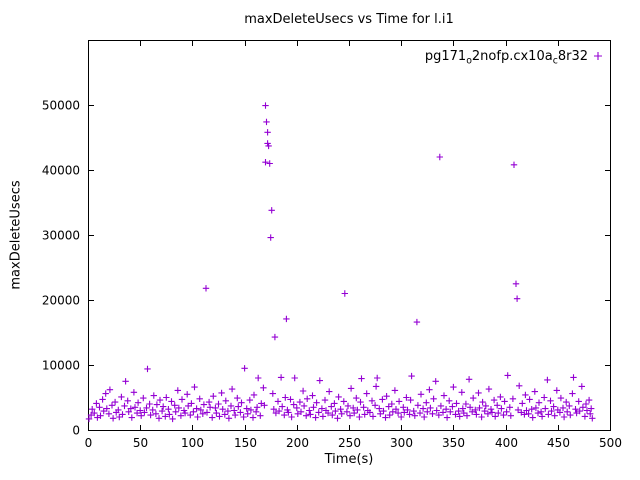 This screenshot has width=640, height=480. Describe the element at coordinates (401, 443) in the screenshot. I see `x-tick-label: 300` at that location.